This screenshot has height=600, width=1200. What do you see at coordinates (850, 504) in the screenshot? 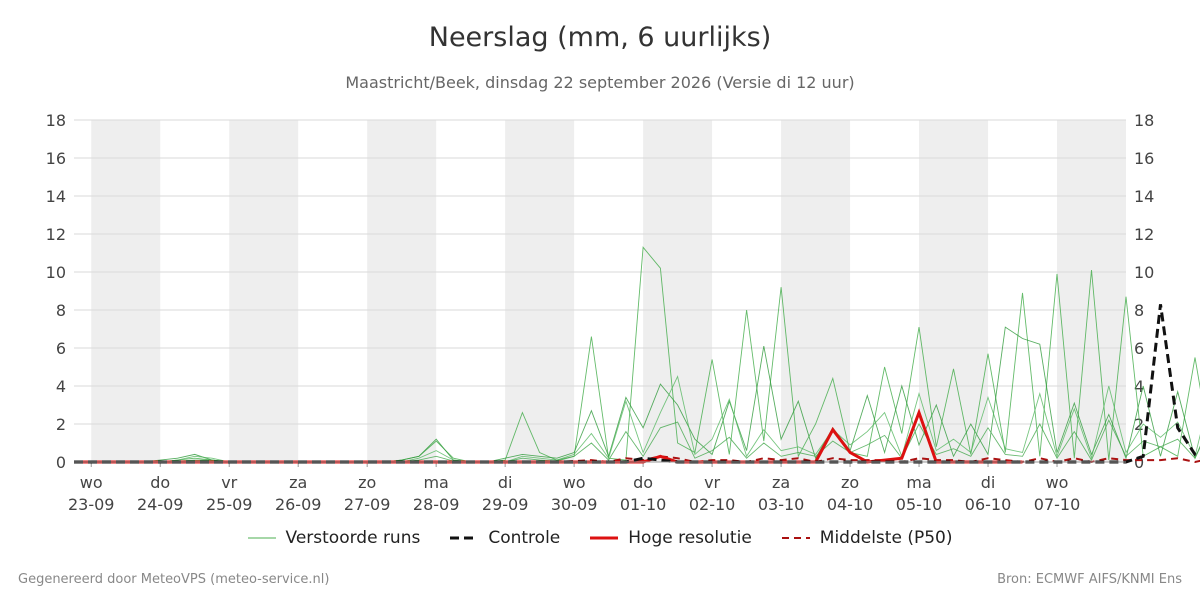
I see `xtick-date-11: 04-10` at bounding box center [850, 504].